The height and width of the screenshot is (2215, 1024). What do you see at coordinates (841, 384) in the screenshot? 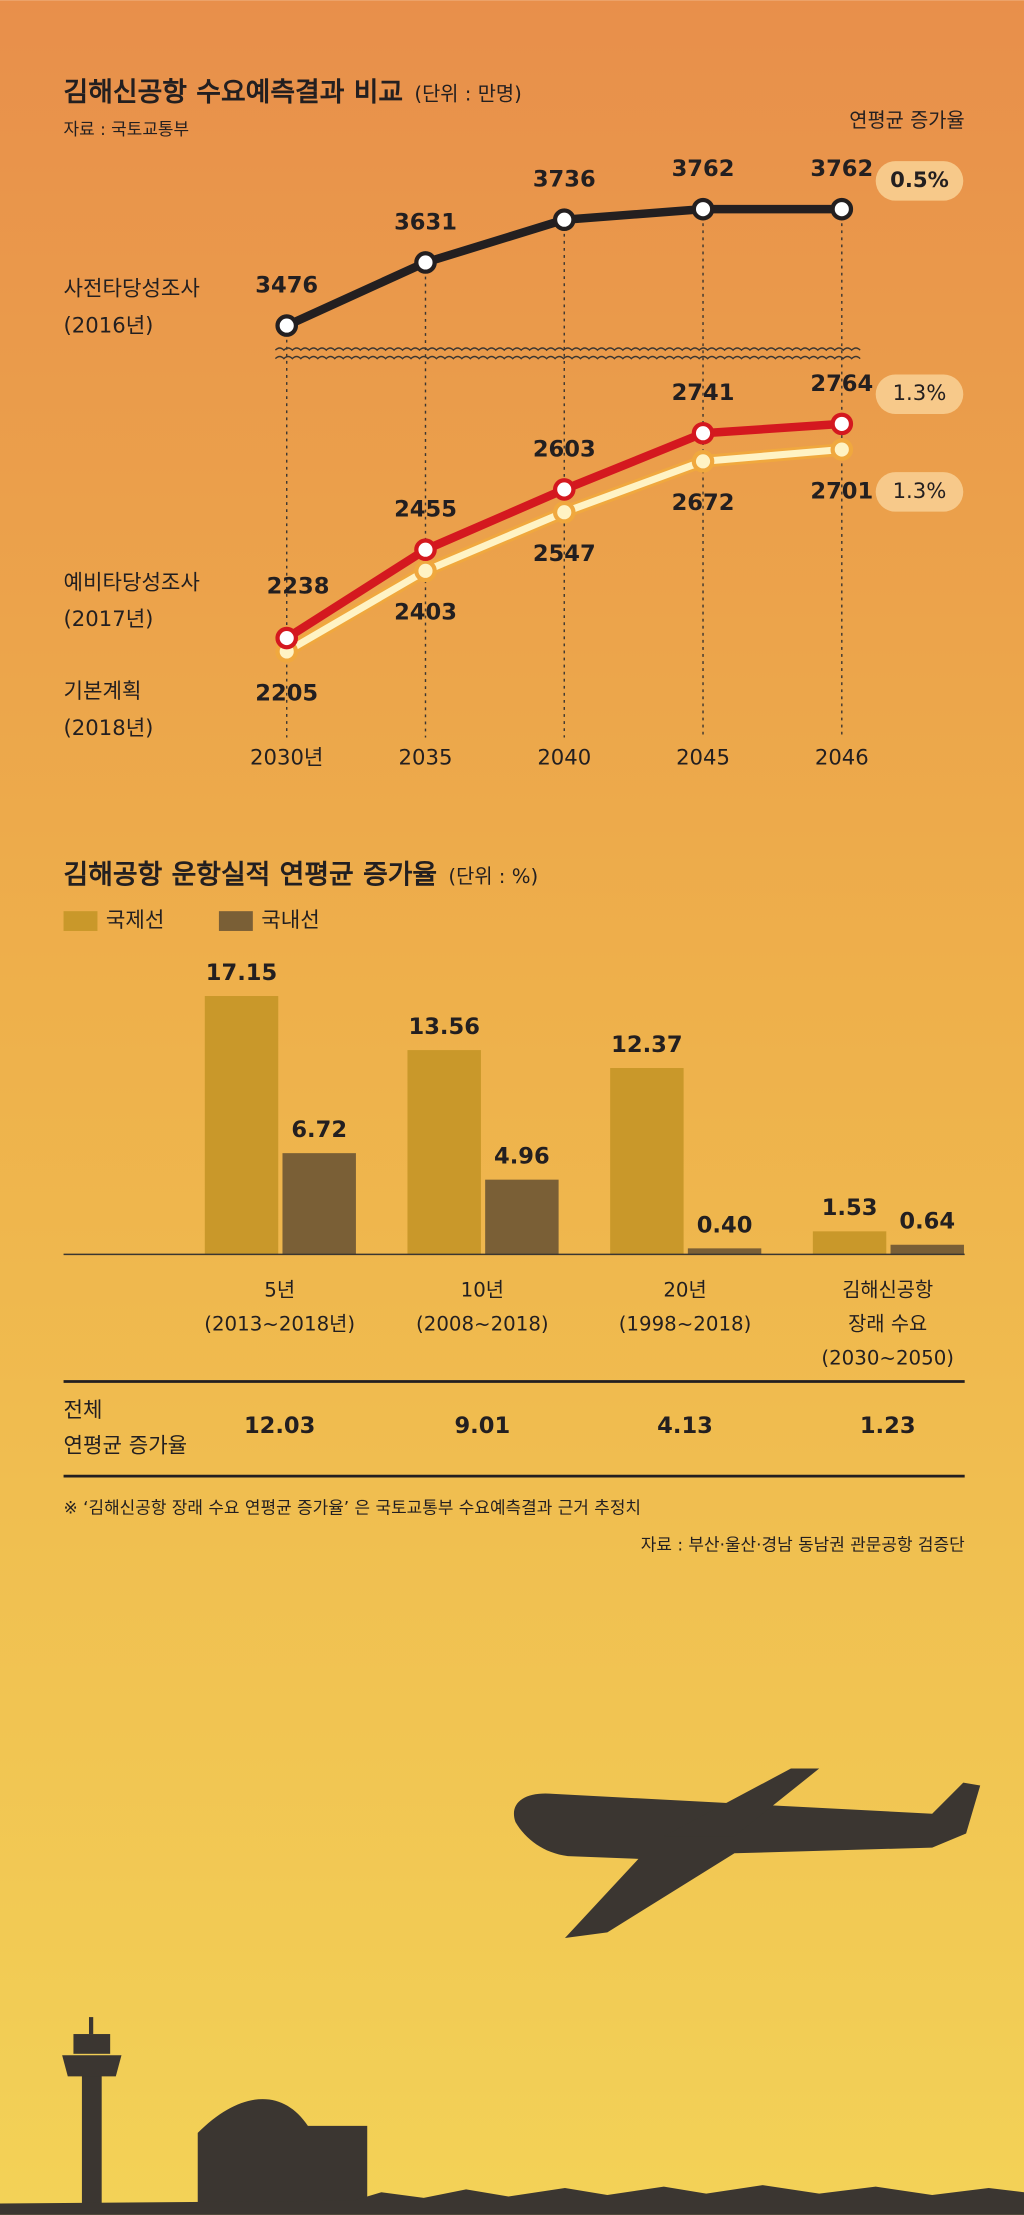
I see `value-label: 2764` at bounding box center [841, 384].